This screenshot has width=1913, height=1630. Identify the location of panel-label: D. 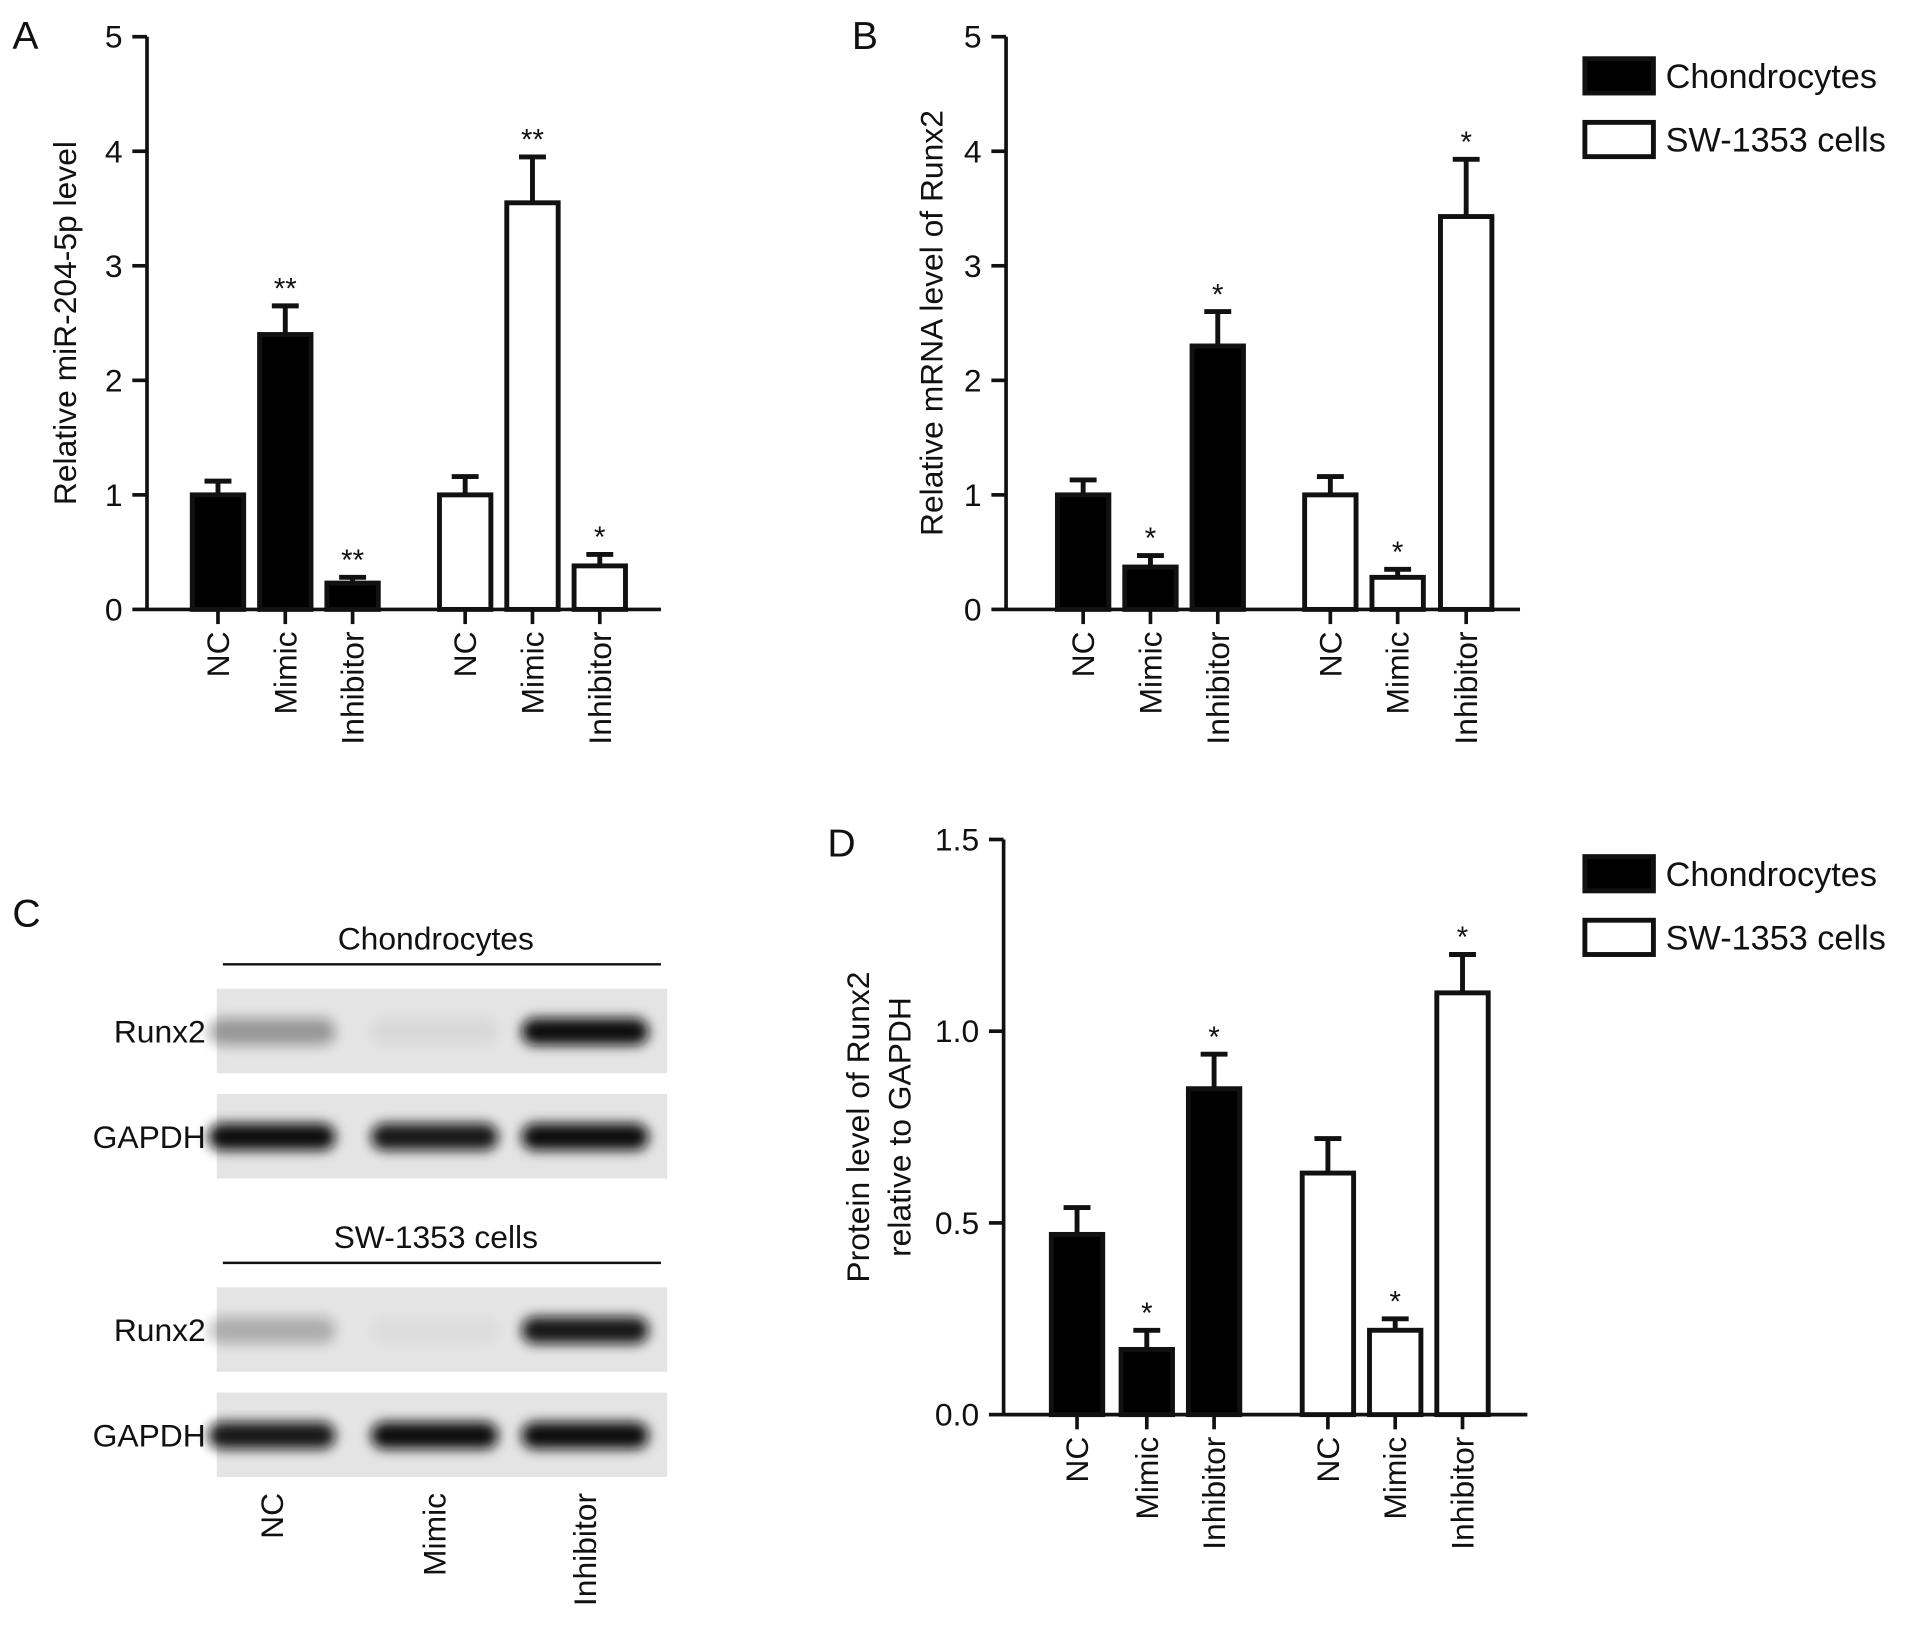
(841, 844).